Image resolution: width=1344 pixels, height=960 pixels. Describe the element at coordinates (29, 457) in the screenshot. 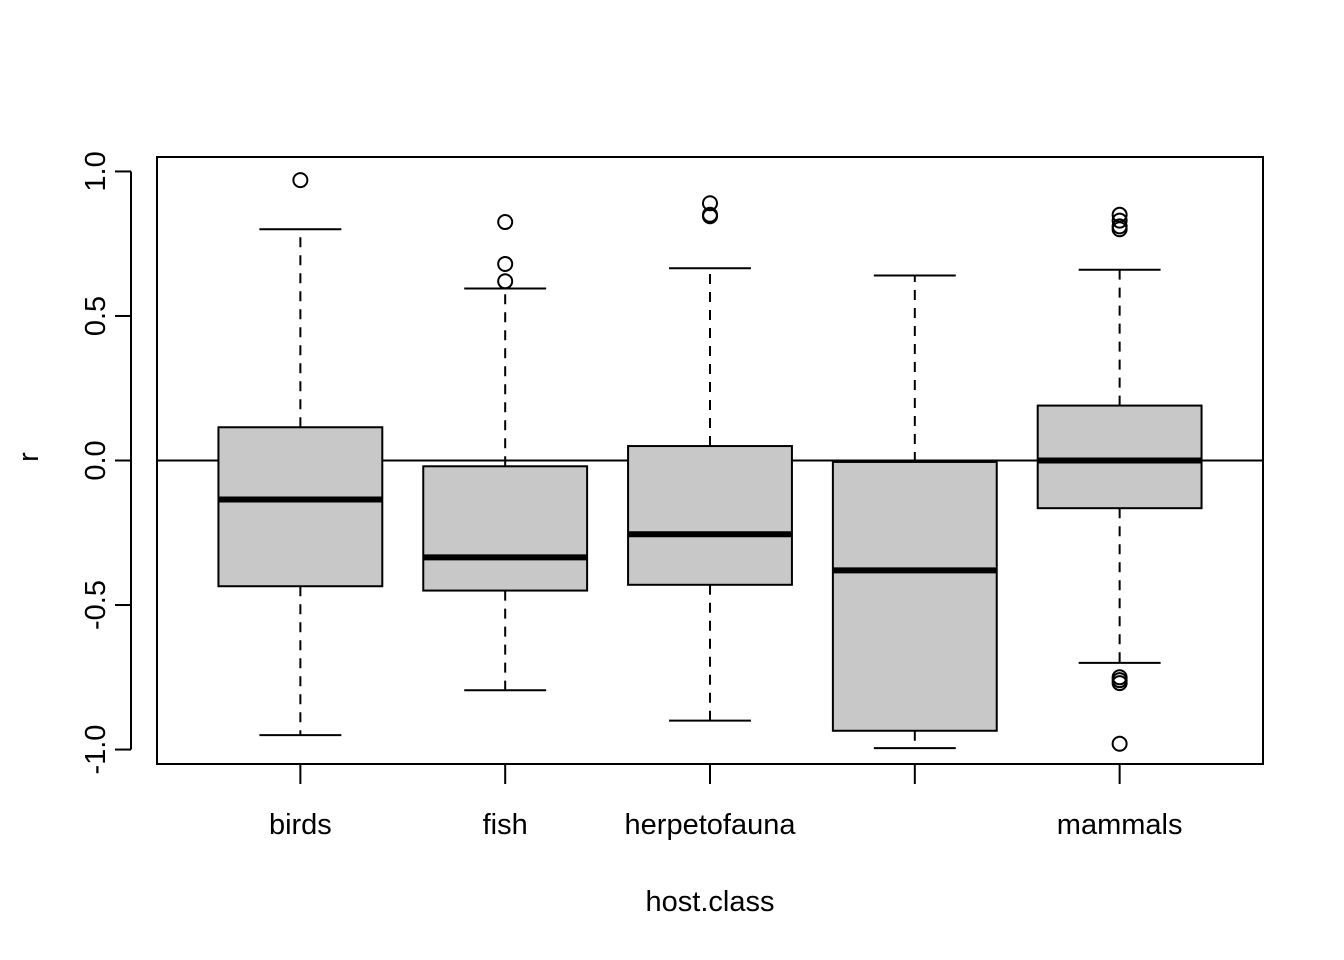

I see `y-axis-title: r` at that location.